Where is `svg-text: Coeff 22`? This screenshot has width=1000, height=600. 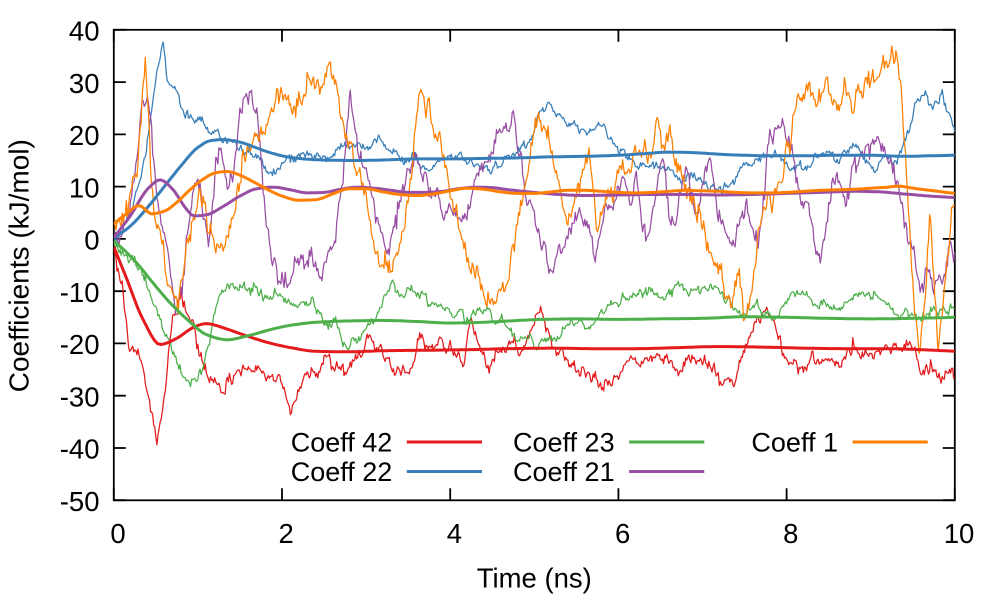
svg-text: Coeff 22 is located at coordinates (342, 472).